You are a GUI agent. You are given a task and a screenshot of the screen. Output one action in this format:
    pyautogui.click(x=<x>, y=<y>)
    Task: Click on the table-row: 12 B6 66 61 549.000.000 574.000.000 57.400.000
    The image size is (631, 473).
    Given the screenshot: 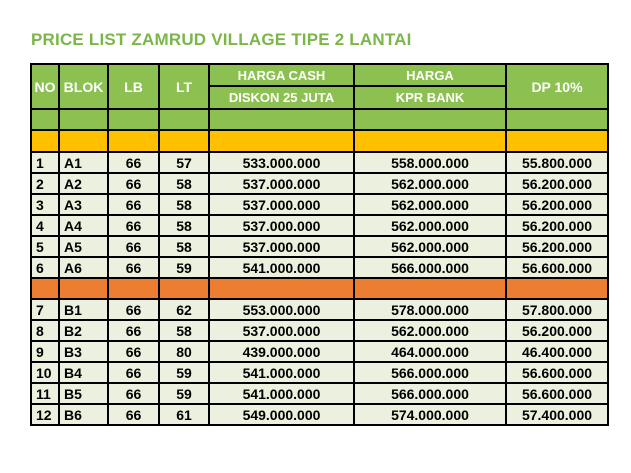 What is the action you would take?
    pyautogui.click(x=319, y=414)
    